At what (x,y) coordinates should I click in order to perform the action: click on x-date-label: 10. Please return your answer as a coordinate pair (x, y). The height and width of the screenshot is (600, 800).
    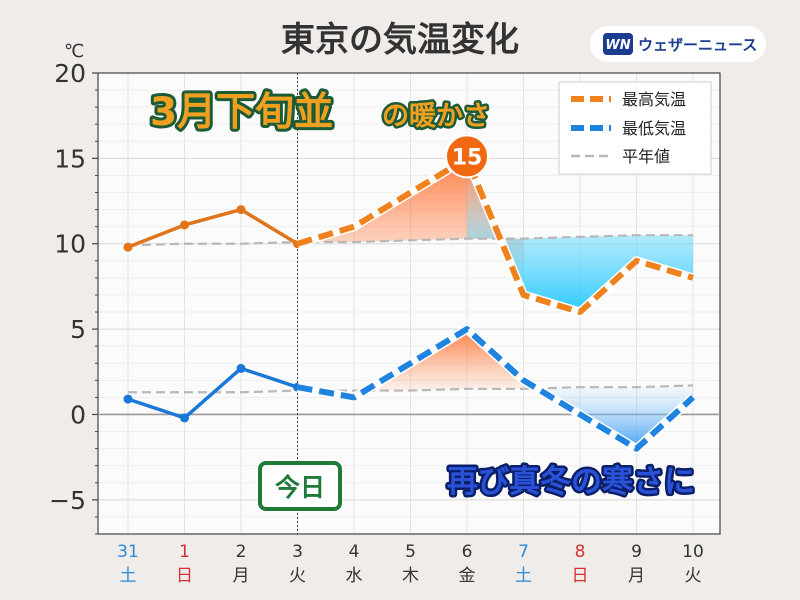
    Looking at the image, I should click on (693, 552).